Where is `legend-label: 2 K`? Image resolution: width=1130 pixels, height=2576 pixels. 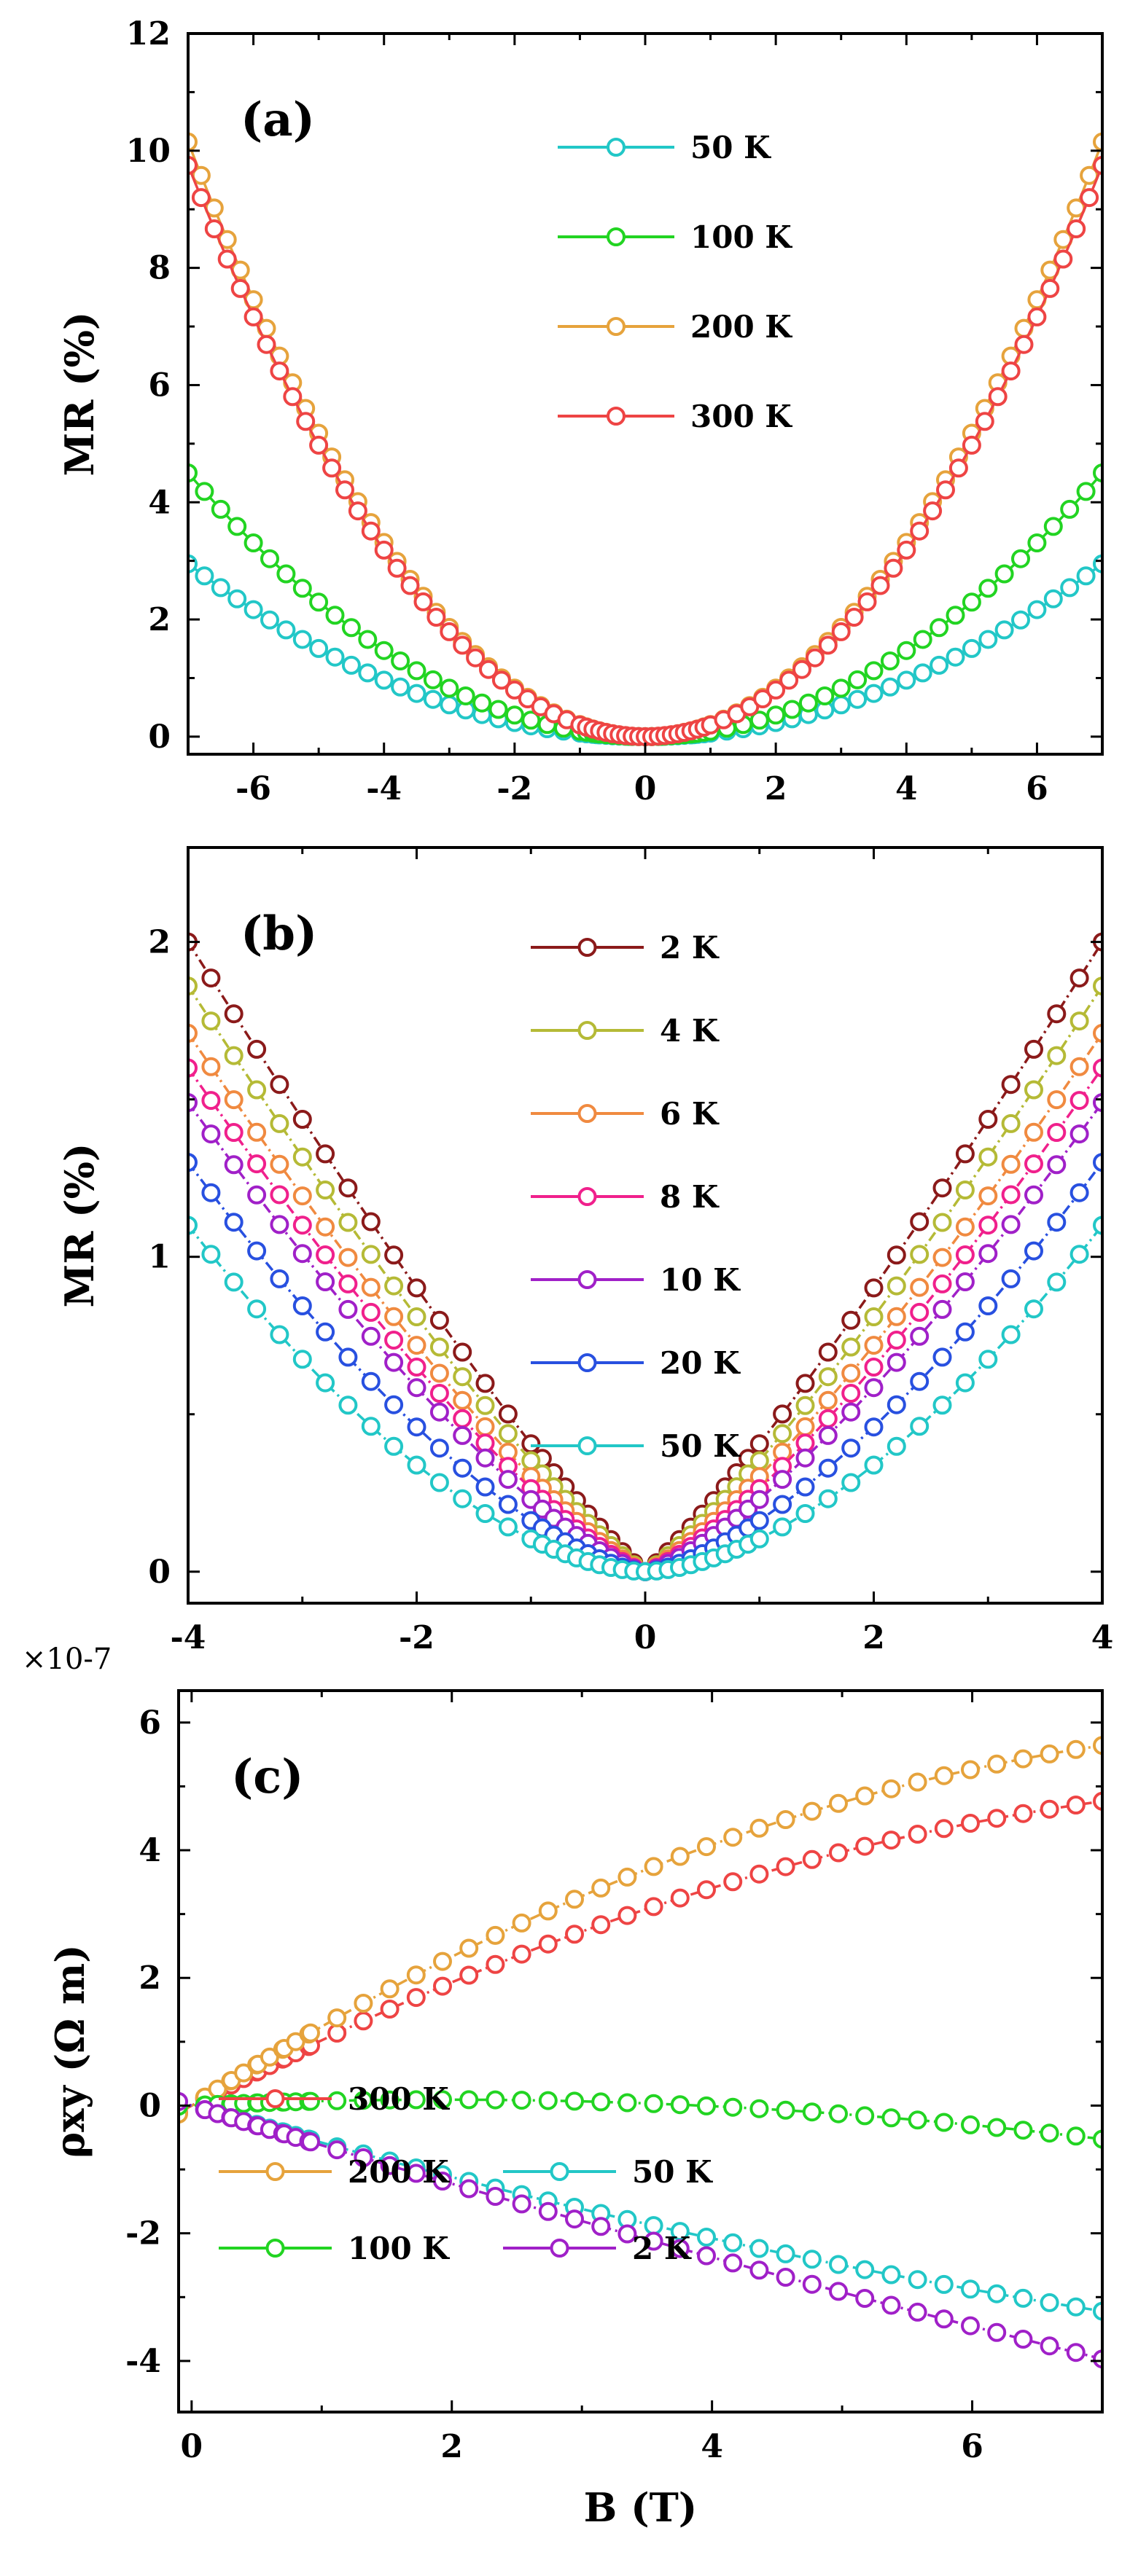 legend-label: 2 K is located at coordinates (690, 948).